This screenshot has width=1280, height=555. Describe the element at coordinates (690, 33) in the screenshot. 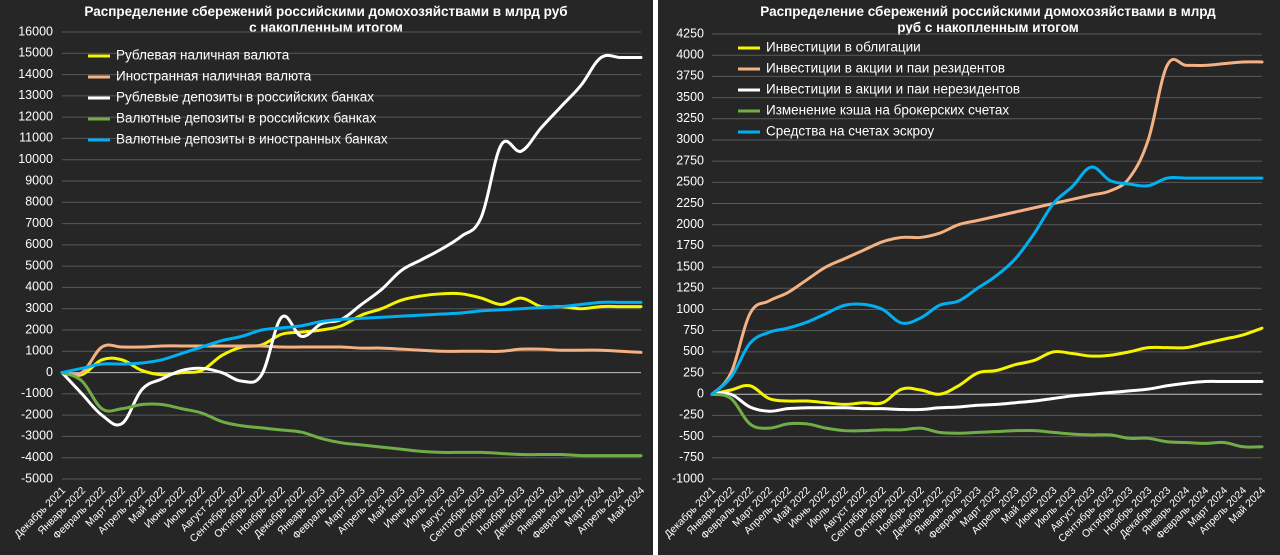

I see `y-tick-label: 4250` at that location.